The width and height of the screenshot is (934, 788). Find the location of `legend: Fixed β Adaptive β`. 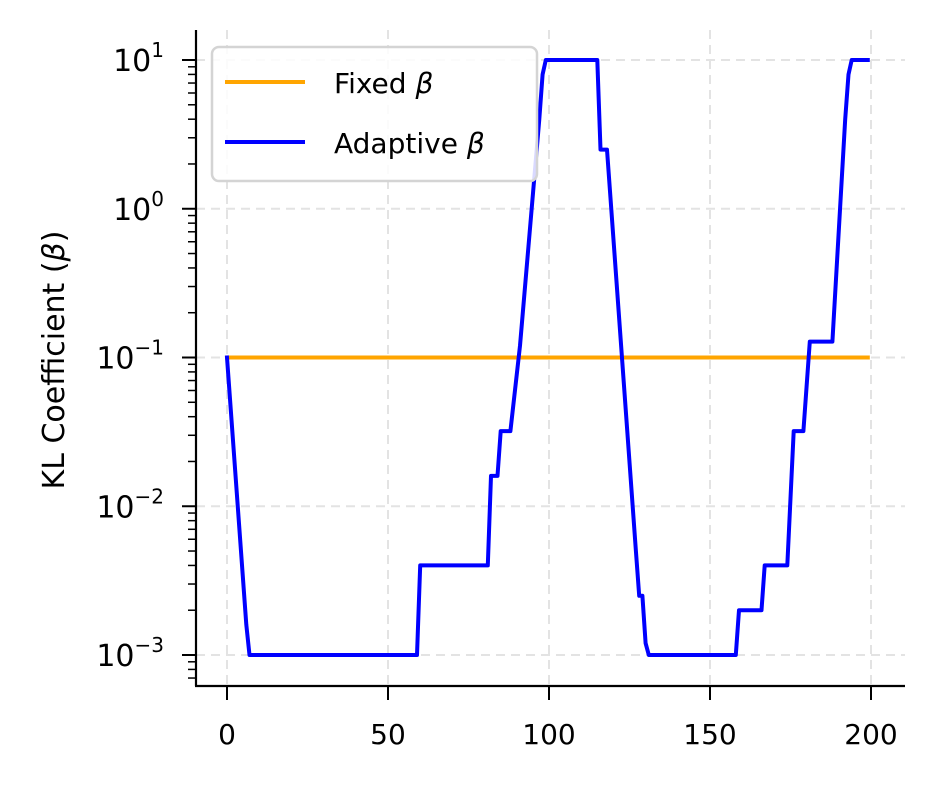

legend: Fixed β Adaptive β is located at coordinates (374, 114).